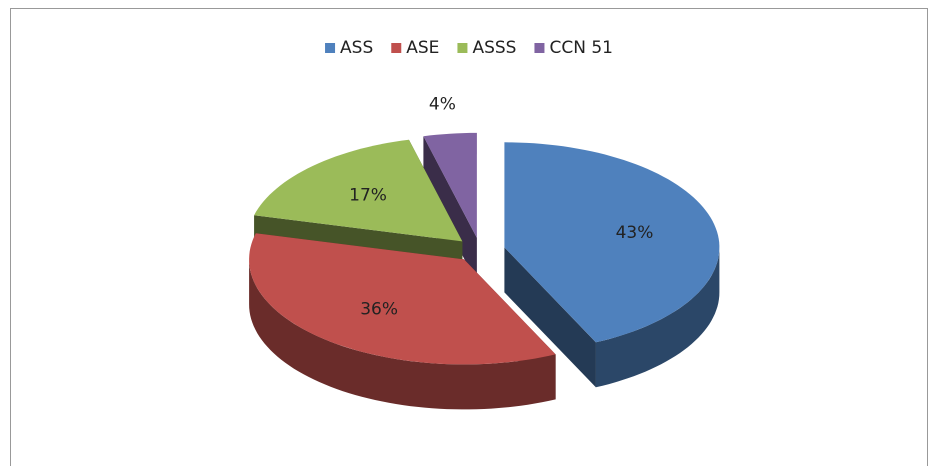 The width and height of the screenshot is (938, 466). Describe the element at coordinates (422, 48) in the screenshot. I see `legend-label: ASE` at that location.